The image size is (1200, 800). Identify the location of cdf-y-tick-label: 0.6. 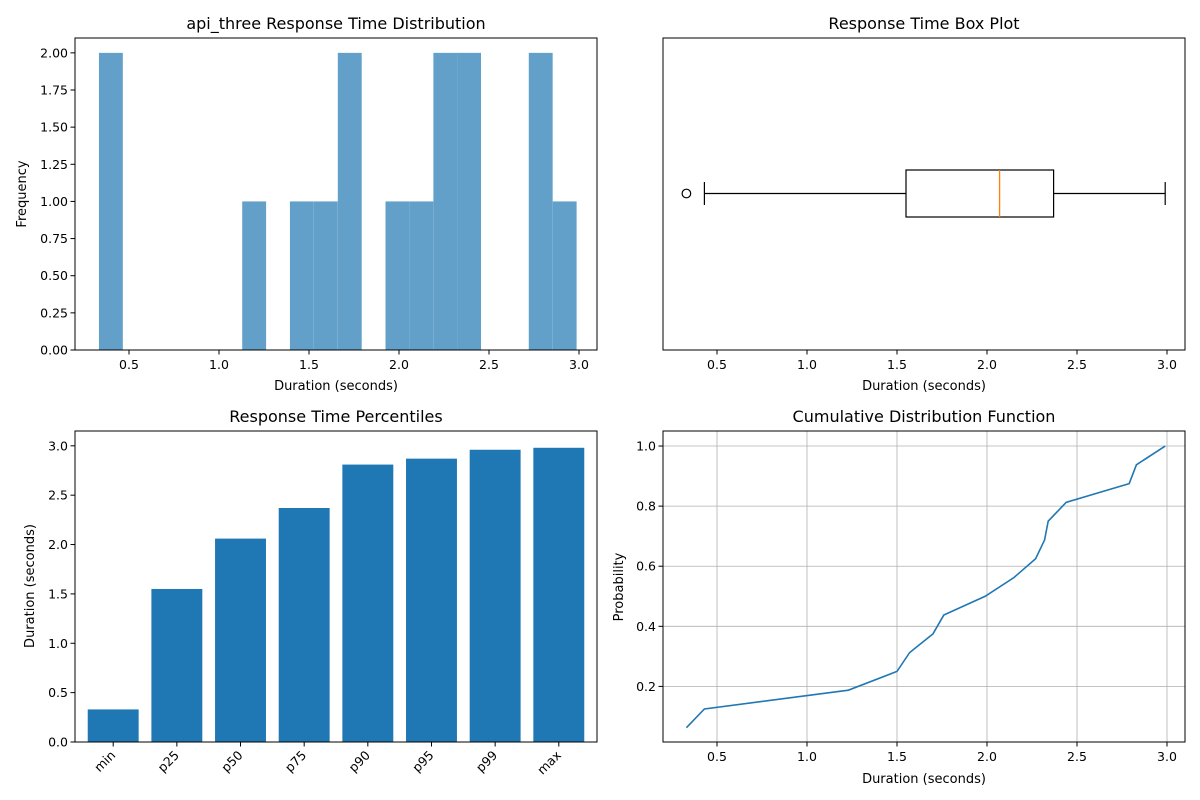
(646, 566).